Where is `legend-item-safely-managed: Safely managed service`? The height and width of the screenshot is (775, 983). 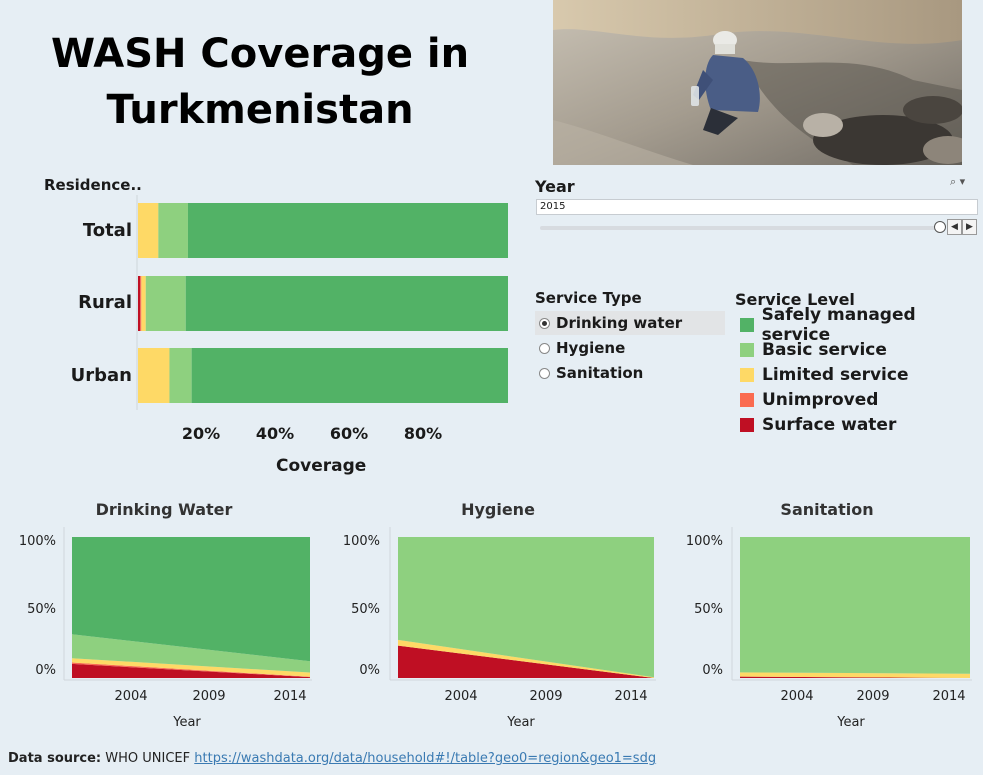
legend-item-safely-managed: Safely managed service is located at coordinates (861, 325).